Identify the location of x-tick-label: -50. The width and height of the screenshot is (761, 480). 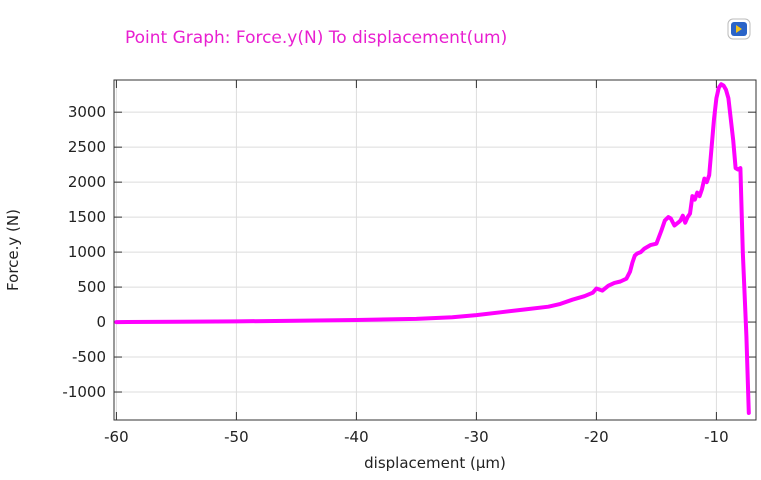
(236, 437).